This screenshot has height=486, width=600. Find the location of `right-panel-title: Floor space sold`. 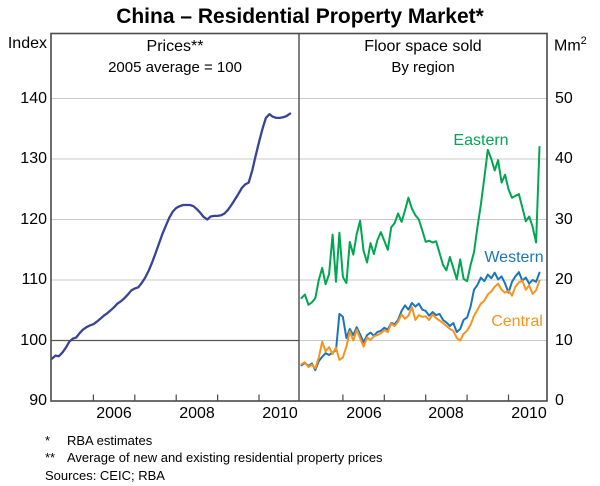

right-panel-title: Floor space sold is located at coordinates (423, 46).